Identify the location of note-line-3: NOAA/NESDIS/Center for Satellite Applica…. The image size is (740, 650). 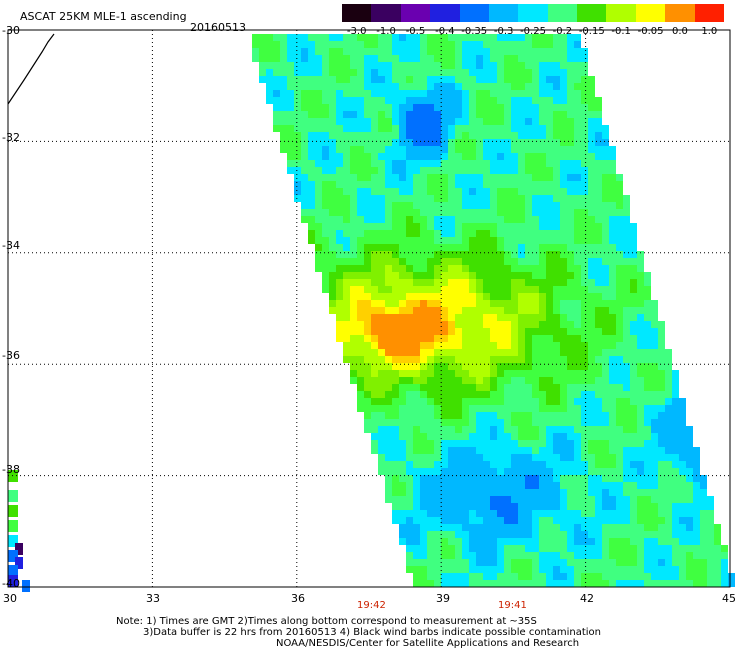
(428, 643).